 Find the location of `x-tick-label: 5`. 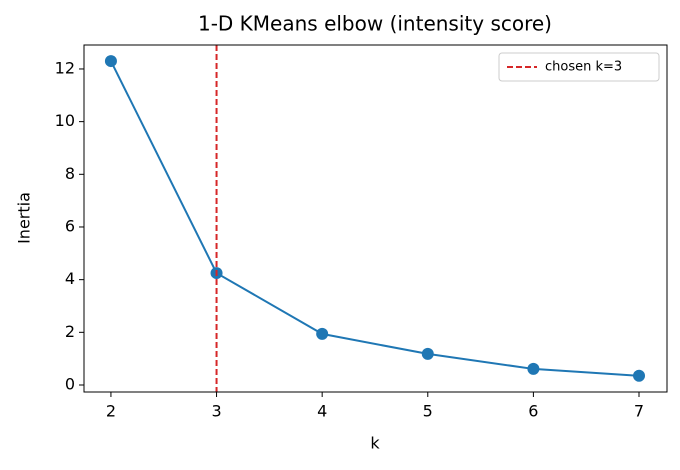

x-tick-label: 5 is located at coordinates (428, 411).